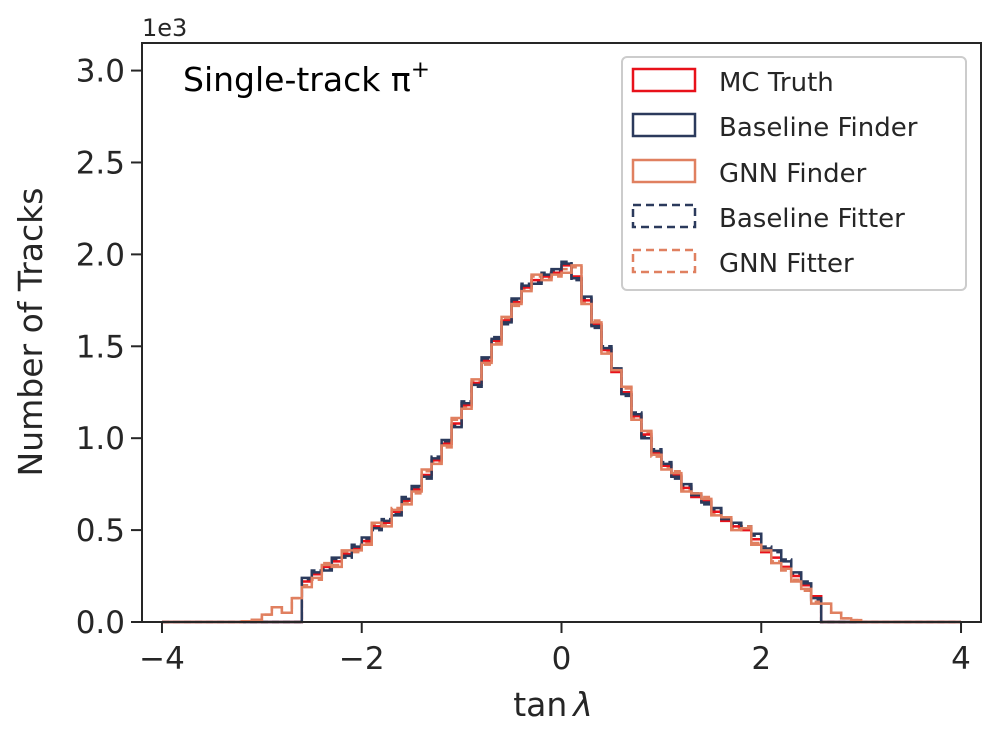  Describe the element at coordinates (553, 704) in the screenshot. I see `x-axis-label: tan λ` at that location.